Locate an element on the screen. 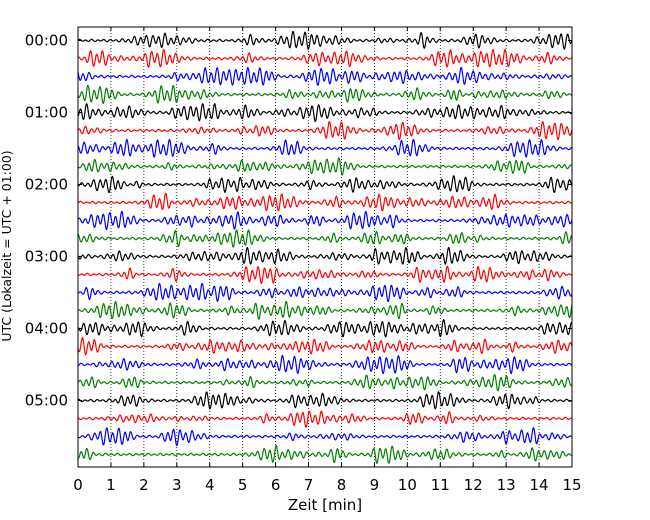 Image resolution: width=650 pixels, height=520 pixels. y-tick-label: 05:00 is located at coordinates (46, 401).